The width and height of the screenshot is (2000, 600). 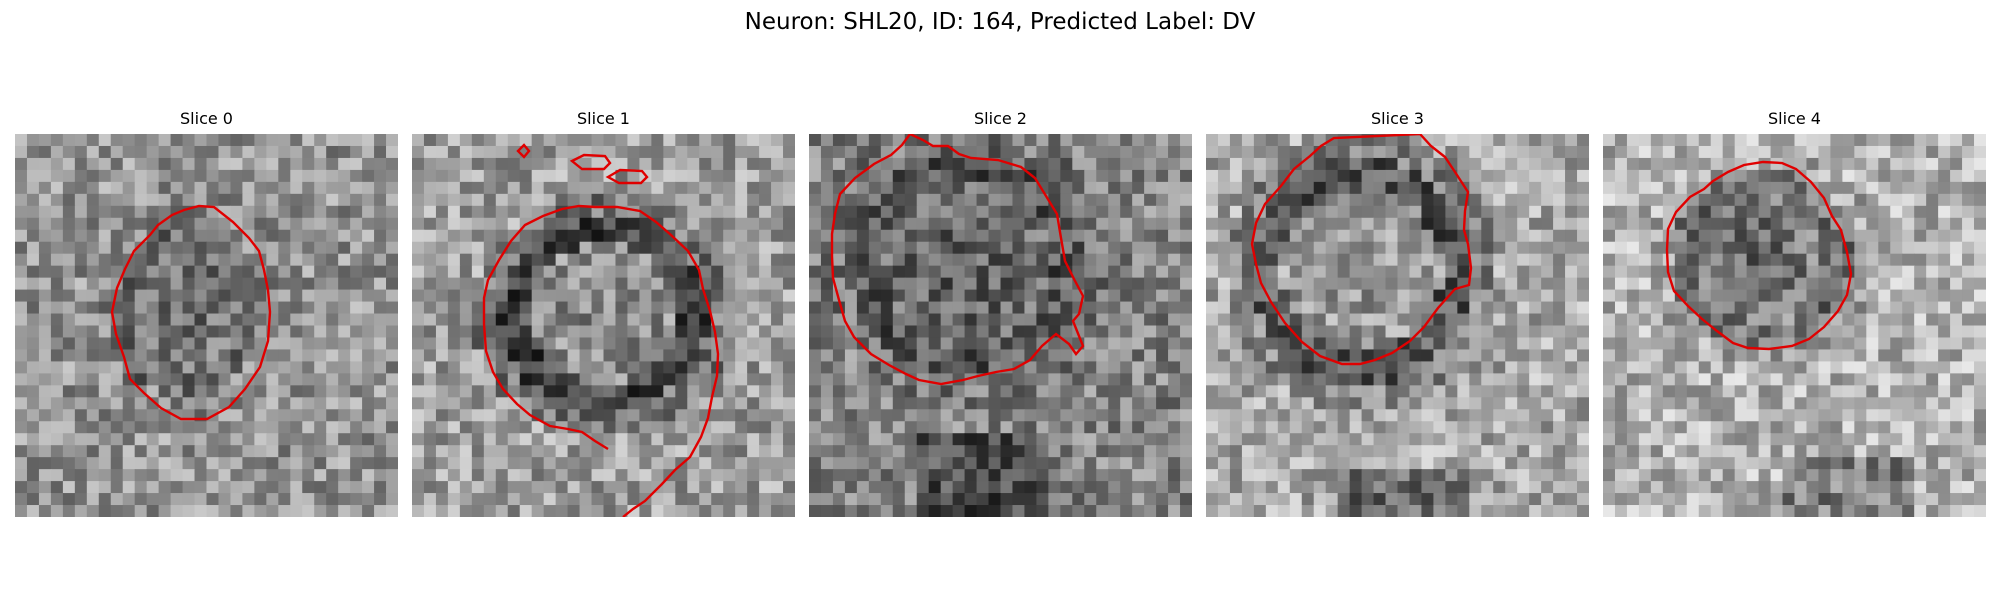 What do you see at coordinates (206, 118) in the screenshot?
I see `slice-title: Slice 0` at bounding box center [206, 118].